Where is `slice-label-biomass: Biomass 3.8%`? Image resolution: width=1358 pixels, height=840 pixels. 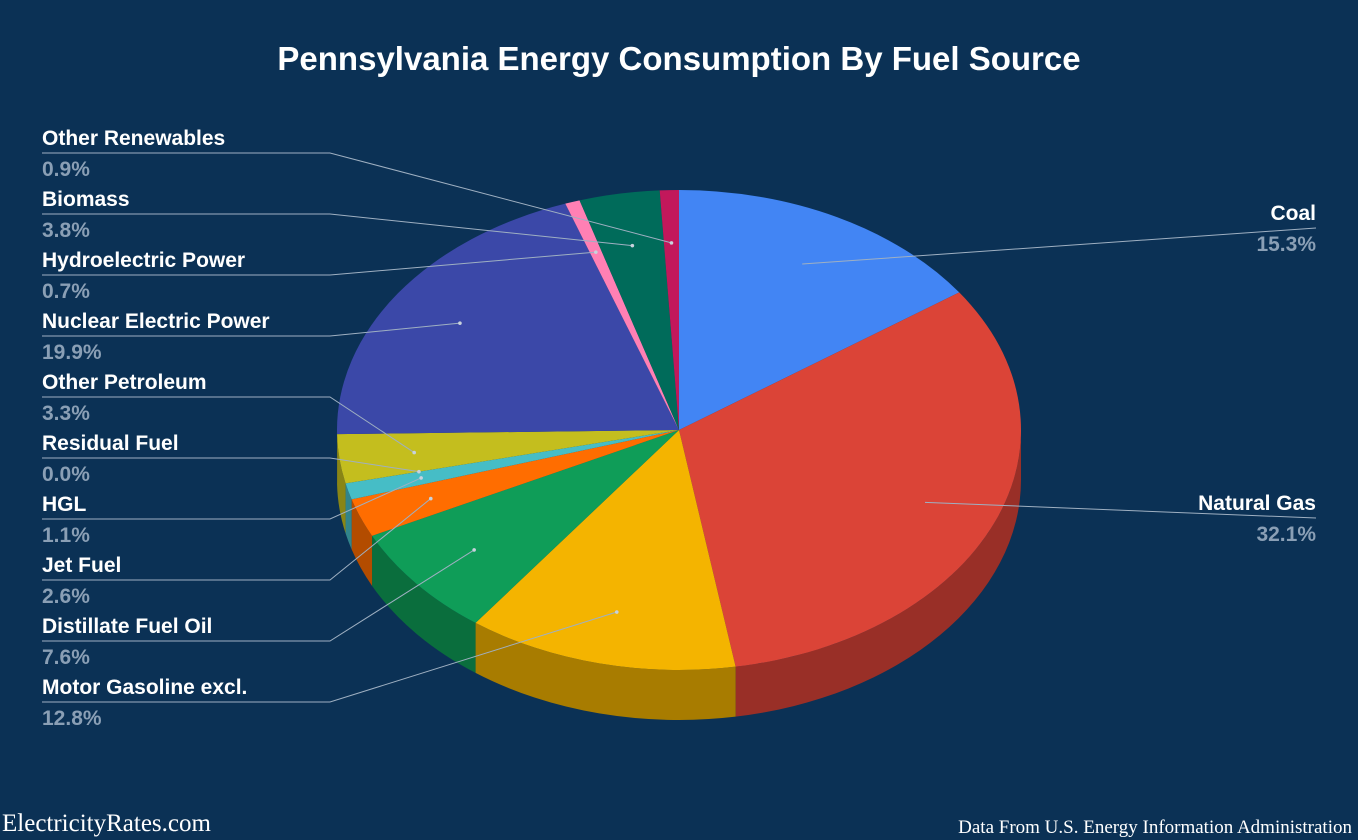
slice-label-biomass: Biomass 3.8% is located at coordinates (338, 218).